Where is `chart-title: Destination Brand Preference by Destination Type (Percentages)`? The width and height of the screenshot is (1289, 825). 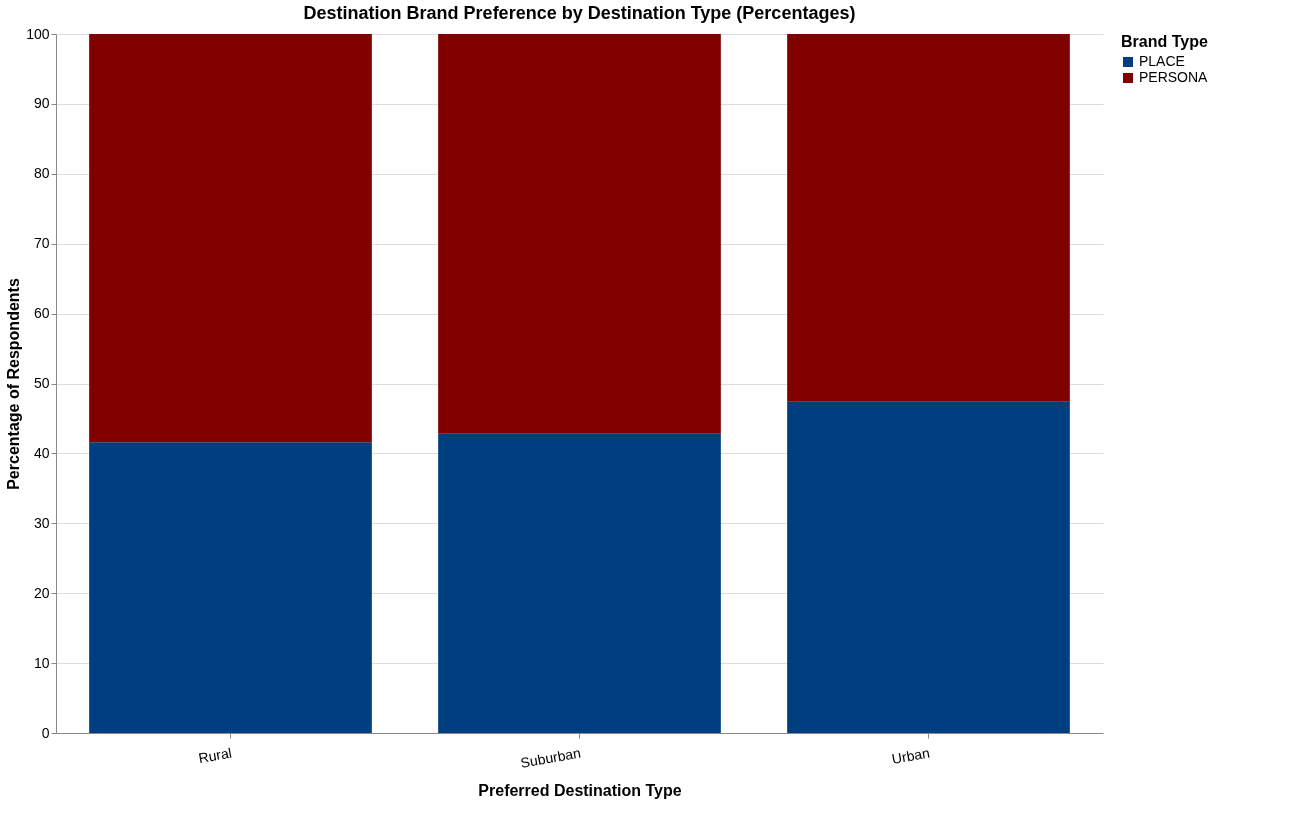
chart-title: Destination Brand Preference by Destination Type (Percentages) is located at coordinates (579, 13).